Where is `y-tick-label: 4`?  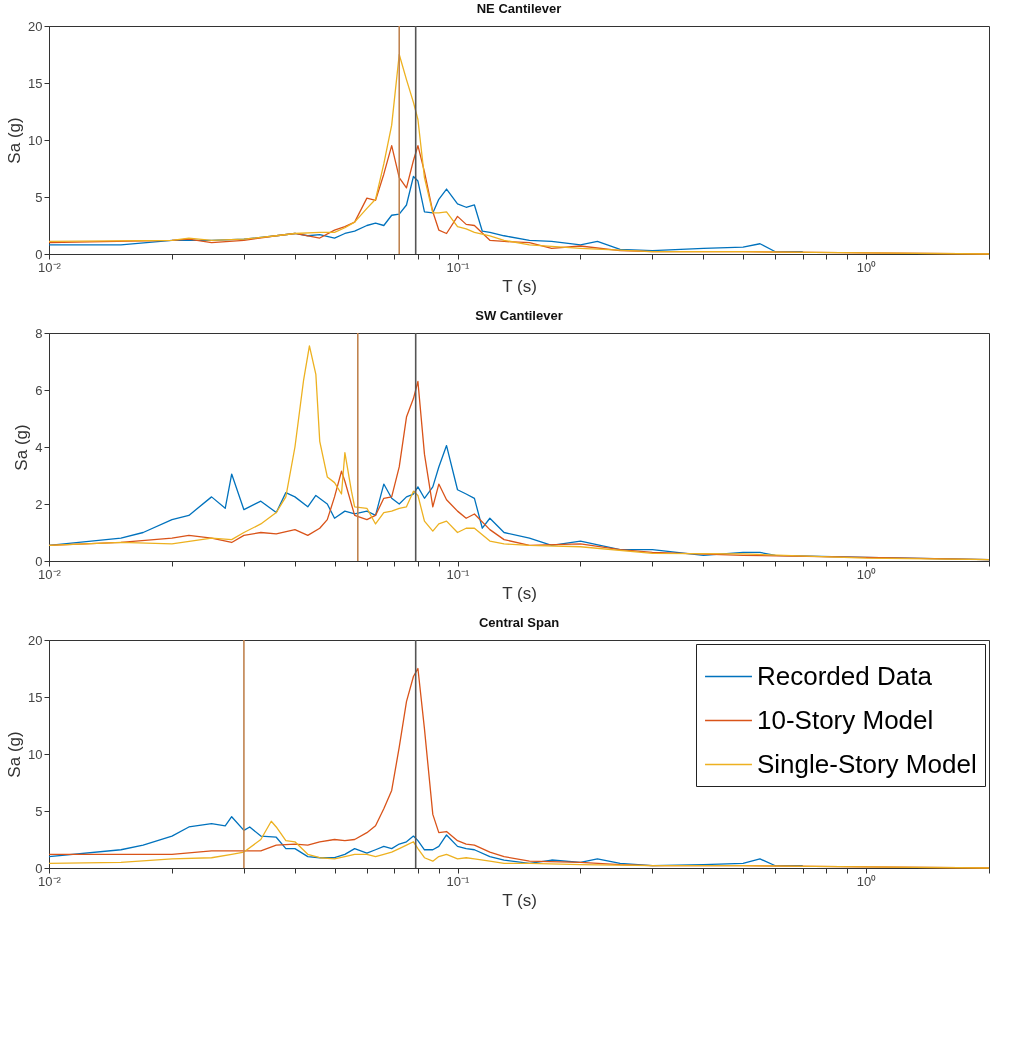
y-tick-label: 4 is located at coordinates (39, 447).